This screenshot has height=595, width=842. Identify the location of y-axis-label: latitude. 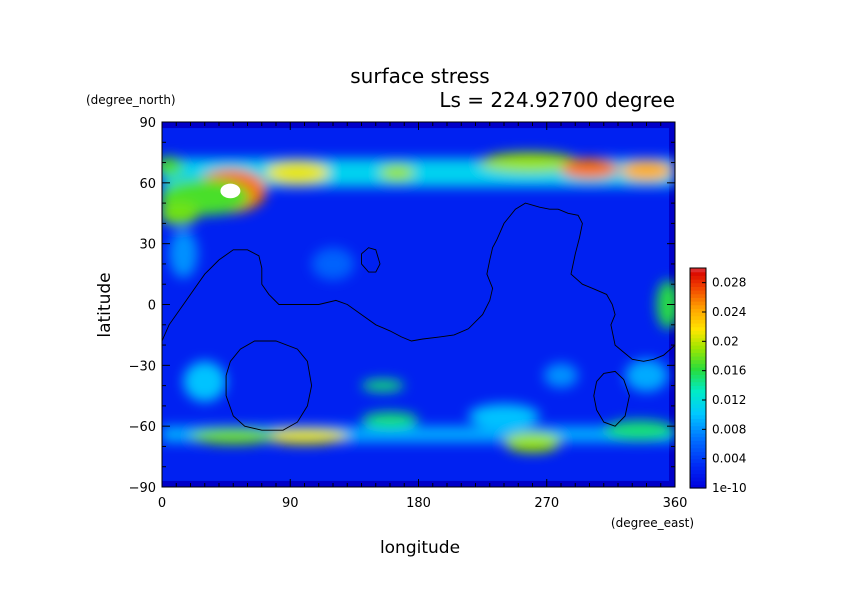
(105, 304).